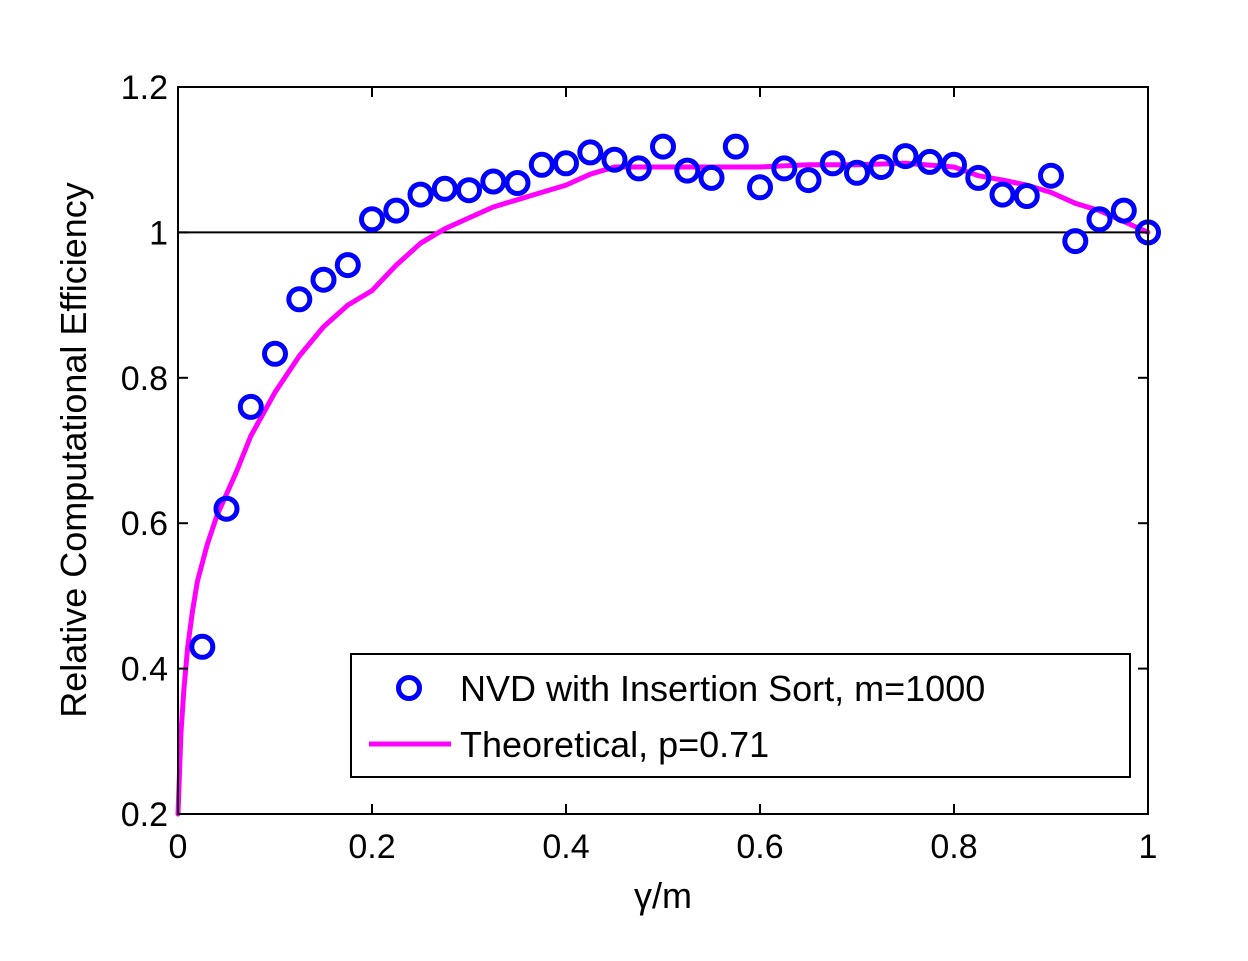 Image resolution: width=1248 pixels, height=961 pixels. Describe the element at coordinates (722, 688) in the screenshot. I see `legend-label-scatter: NVD with Insertion Sort, m=1000` at that location.